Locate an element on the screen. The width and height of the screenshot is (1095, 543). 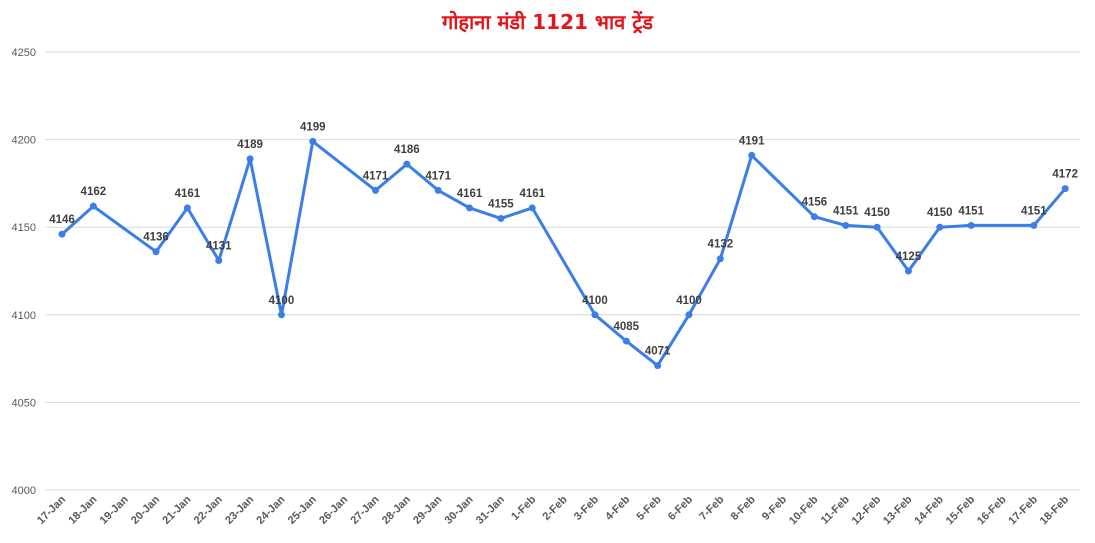
data-label: 4155 is located at coordinates (501, 204).